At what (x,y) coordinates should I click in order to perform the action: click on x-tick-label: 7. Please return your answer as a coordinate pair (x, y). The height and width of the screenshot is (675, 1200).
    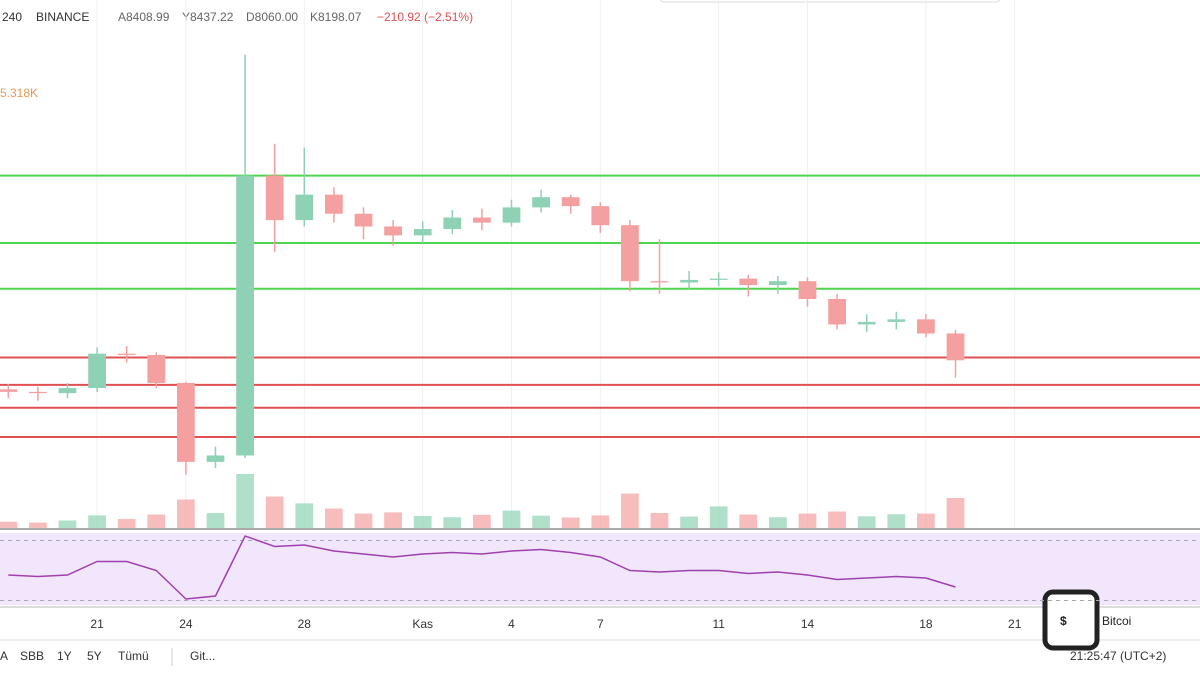
    Looking at the image, I should click on (600, 624).